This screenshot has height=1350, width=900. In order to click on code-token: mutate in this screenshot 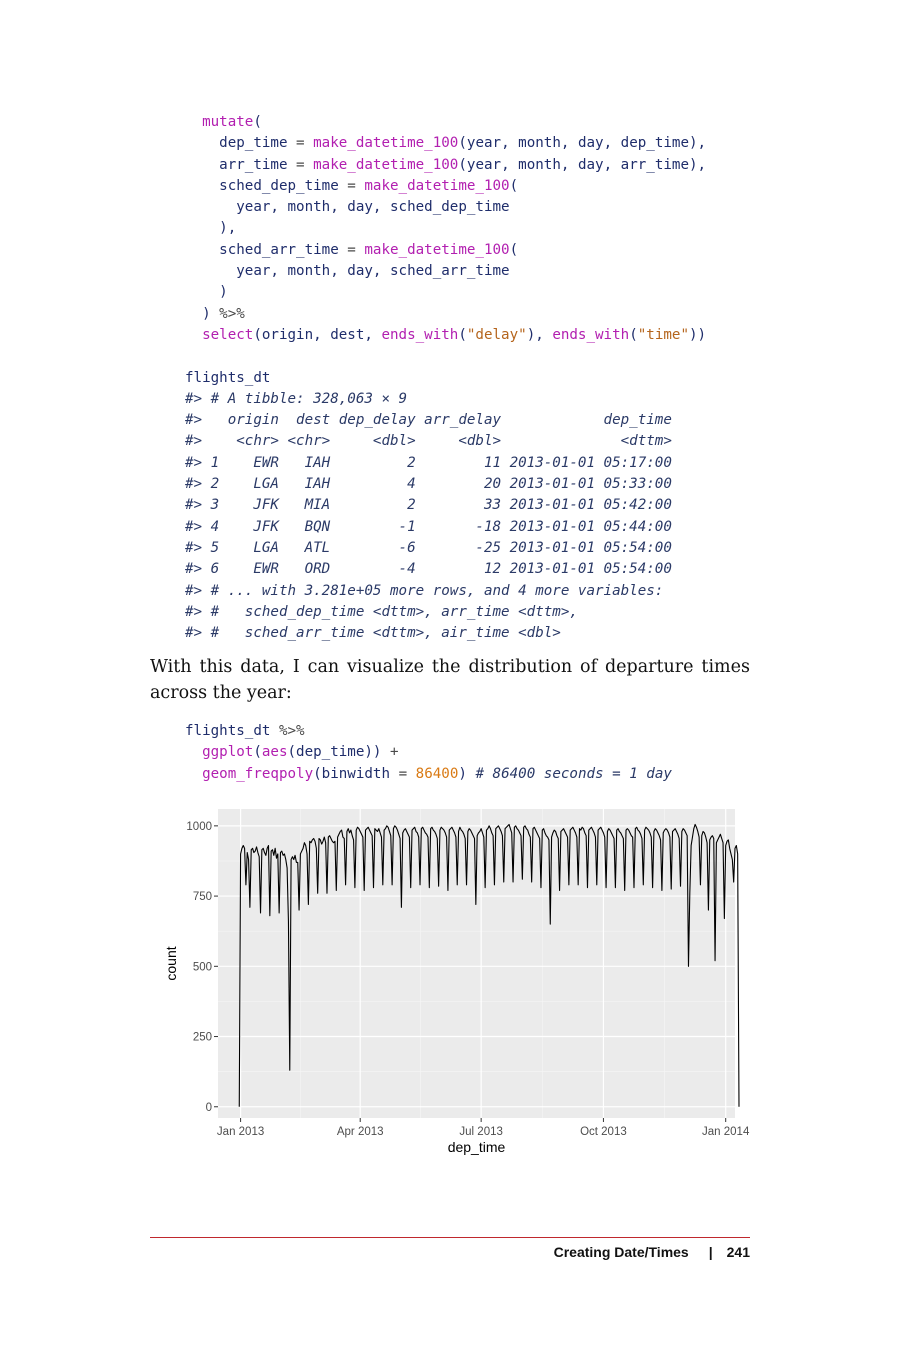, I will do `click(228, 122)`.